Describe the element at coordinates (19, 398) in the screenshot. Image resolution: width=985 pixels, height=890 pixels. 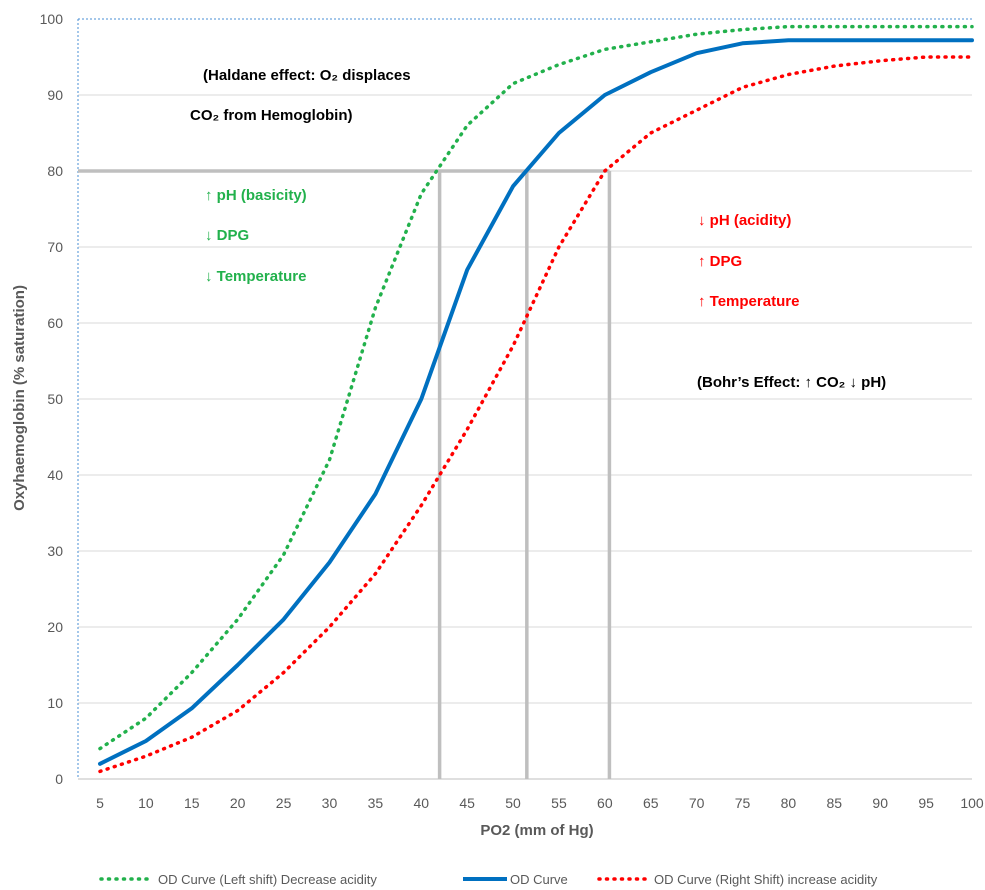
I see `y-axis-title: Oxyhaemoglobin (% saturation)` at that location.